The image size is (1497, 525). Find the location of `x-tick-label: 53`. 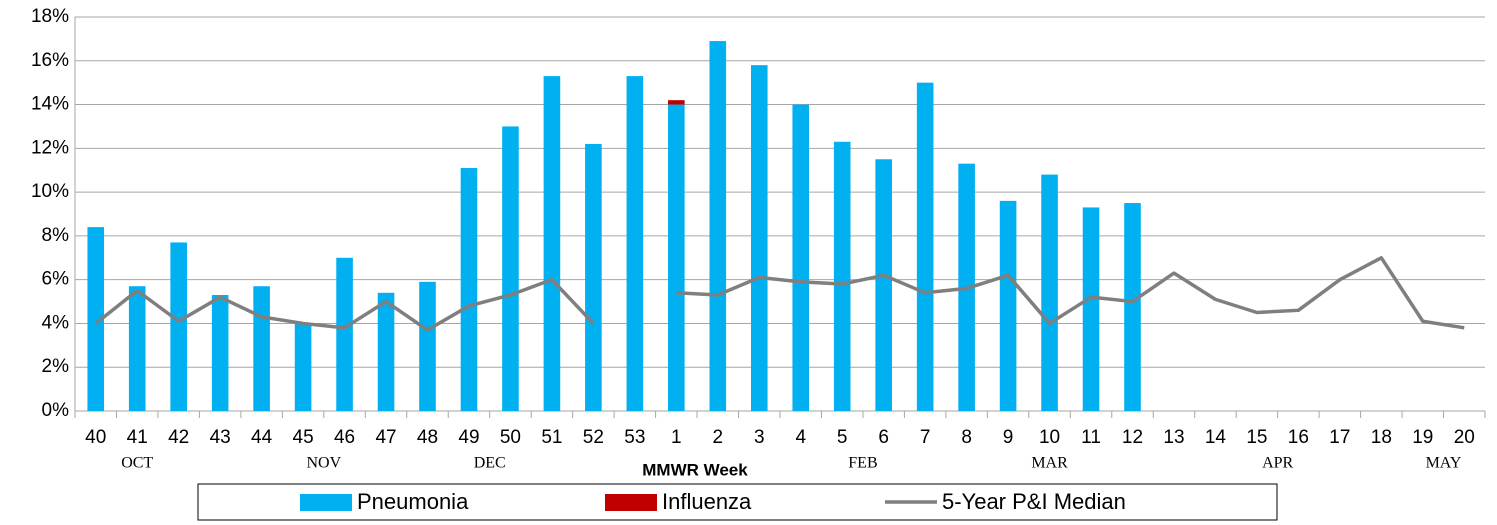

x-tick-label: 53 is located at coordinates (634, 437).